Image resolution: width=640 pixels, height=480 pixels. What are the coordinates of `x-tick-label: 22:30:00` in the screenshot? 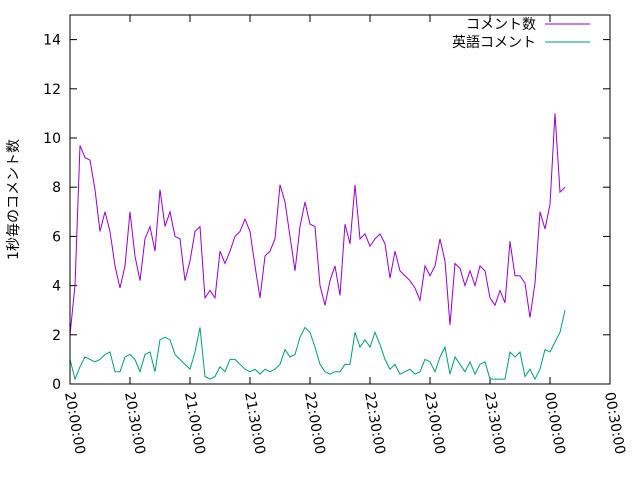 It's located at (374, 423).